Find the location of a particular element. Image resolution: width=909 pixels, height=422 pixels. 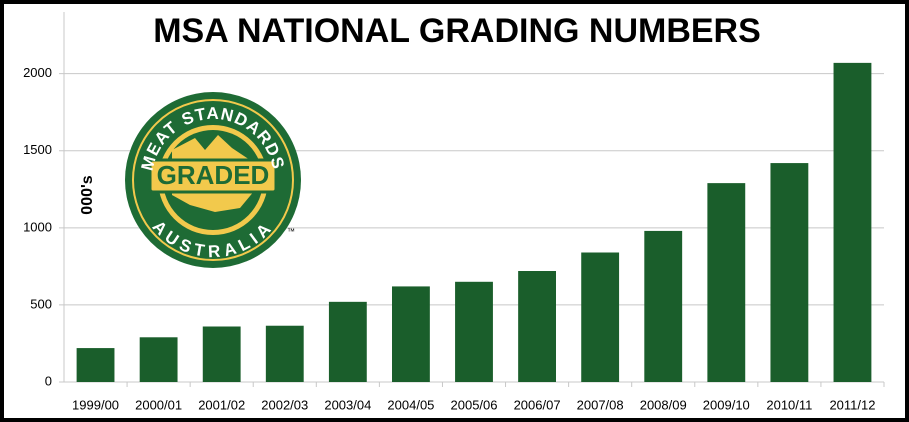

x-tick-label: 2010/11 is located at coordinates (789, 404).